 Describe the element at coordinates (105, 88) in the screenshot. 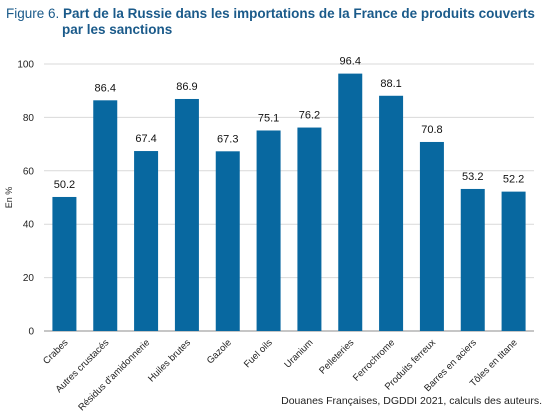

I see `data-label: 86.4` at that location.